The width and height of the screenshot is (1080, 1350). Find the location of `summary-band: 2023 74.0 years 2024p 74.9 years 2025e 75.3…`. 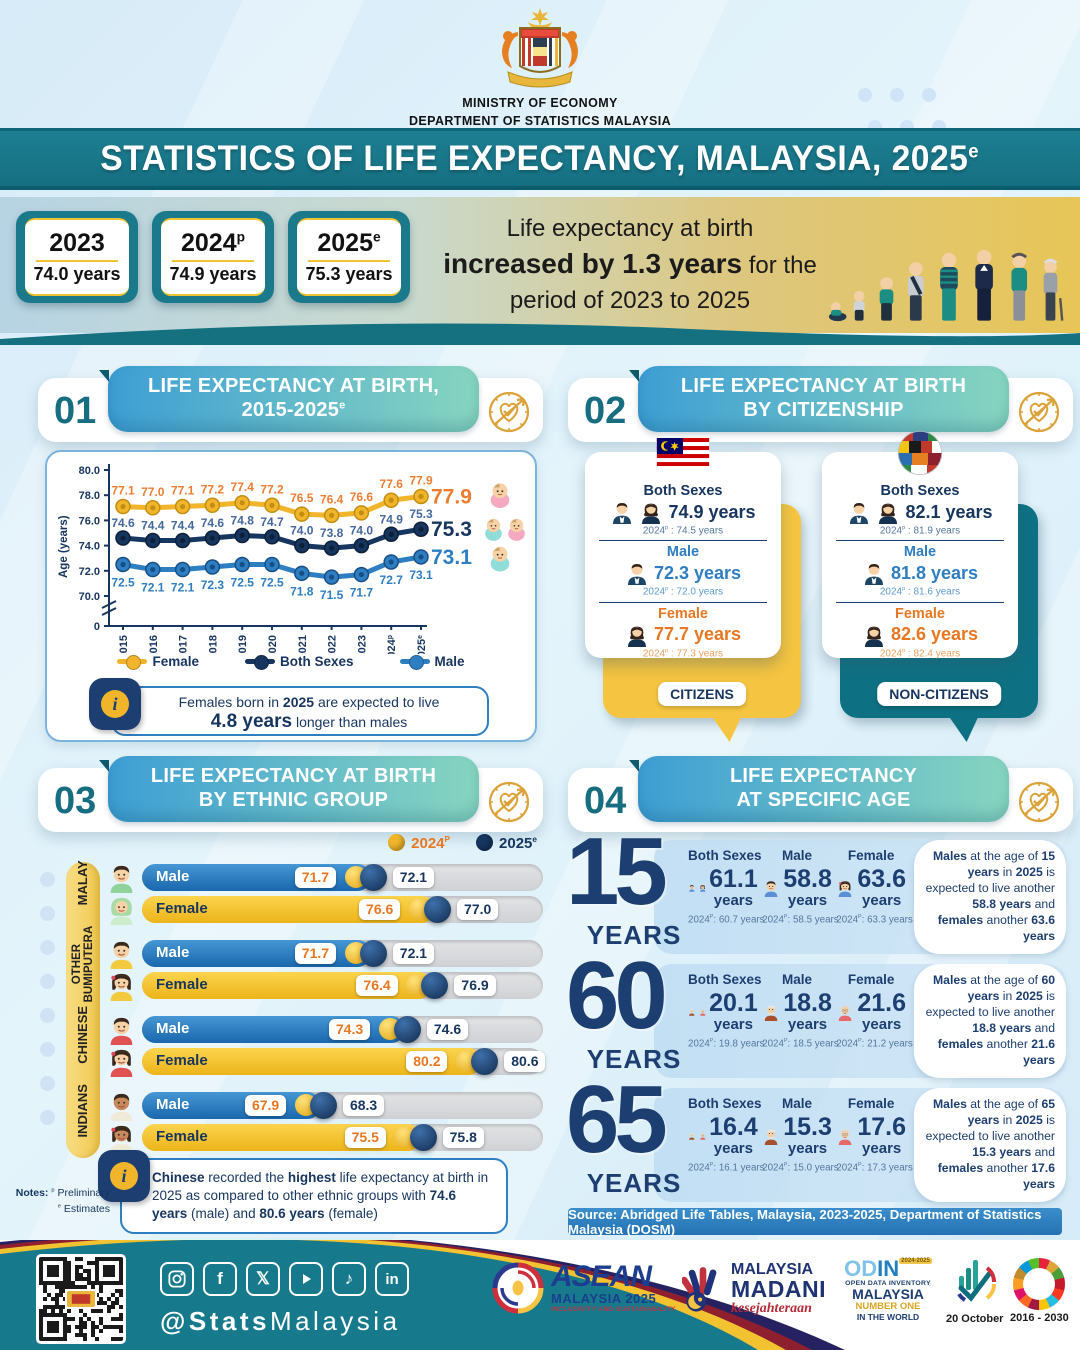

summary-band: 2023 74.0 years 2024p 74.9 years 2025e 75.3… is located at coordinates (540, 271).